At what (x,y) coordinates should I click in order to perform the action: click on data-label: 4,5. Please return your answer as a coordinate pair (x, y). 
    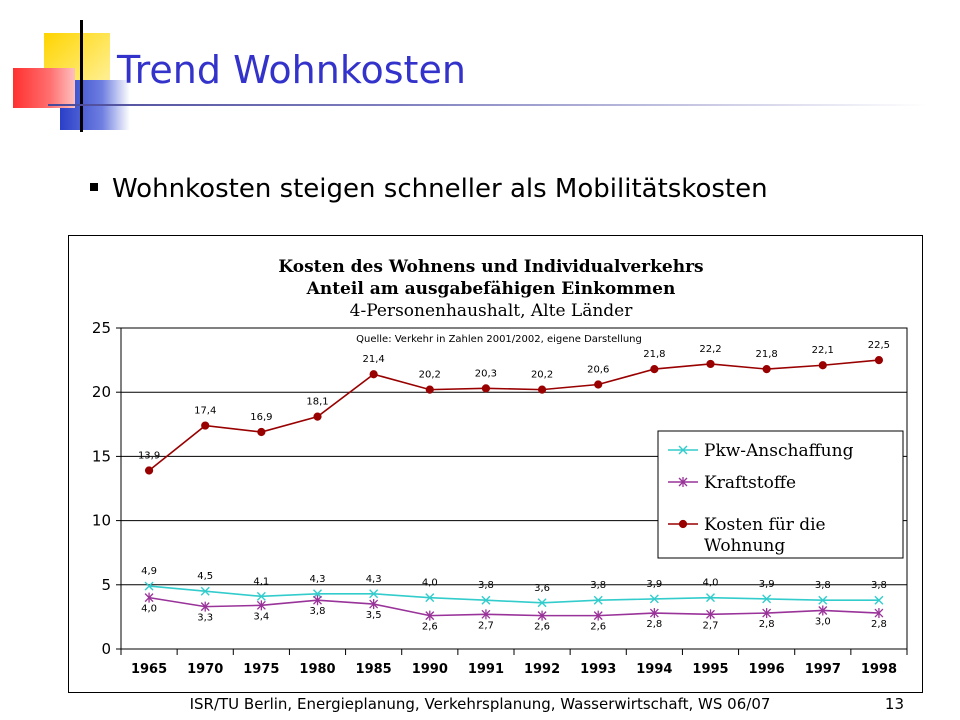
    Looking at the image, I should click on (205, 576).